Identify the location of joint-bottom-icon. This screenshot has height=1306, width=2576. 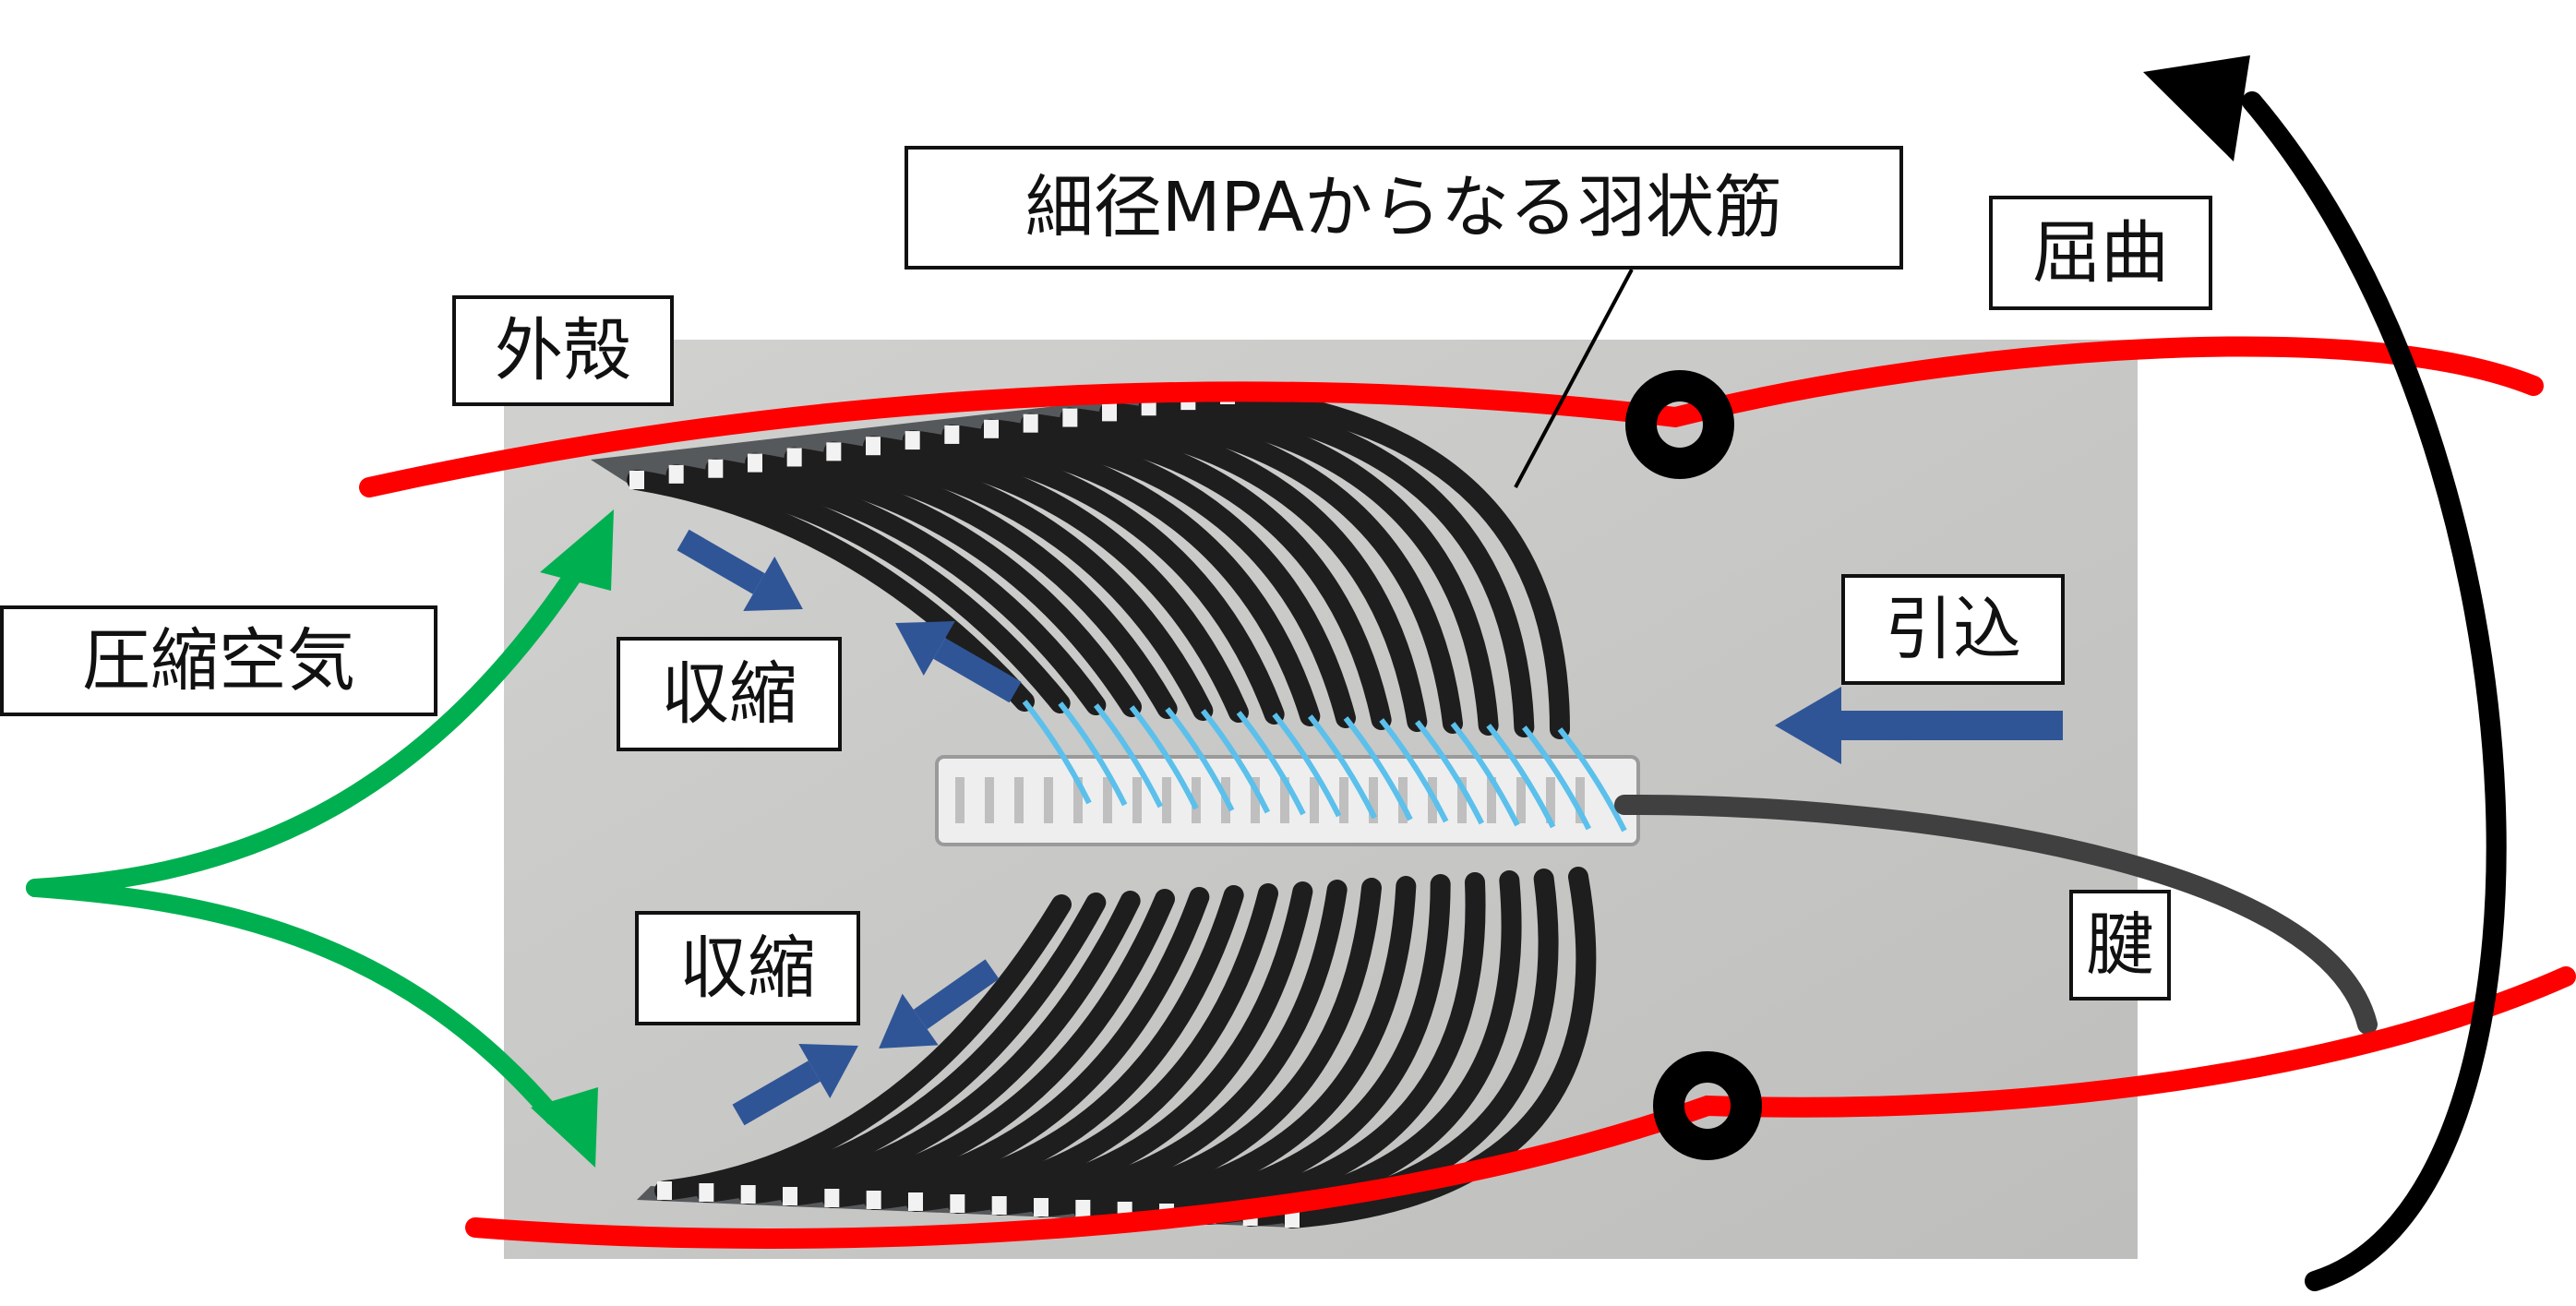
(1708, 1105).